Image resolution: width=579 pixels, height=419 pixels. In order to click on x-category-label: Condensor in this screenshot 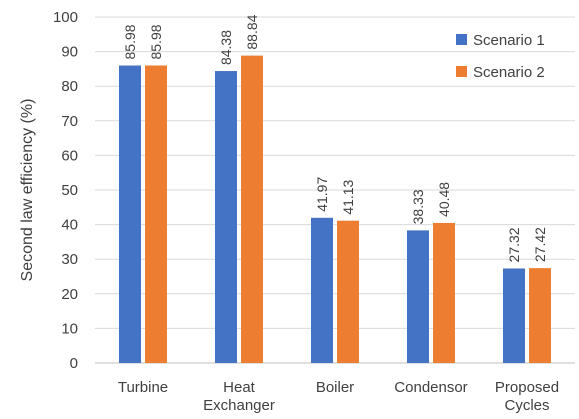, I will do `click(430, 387)`.